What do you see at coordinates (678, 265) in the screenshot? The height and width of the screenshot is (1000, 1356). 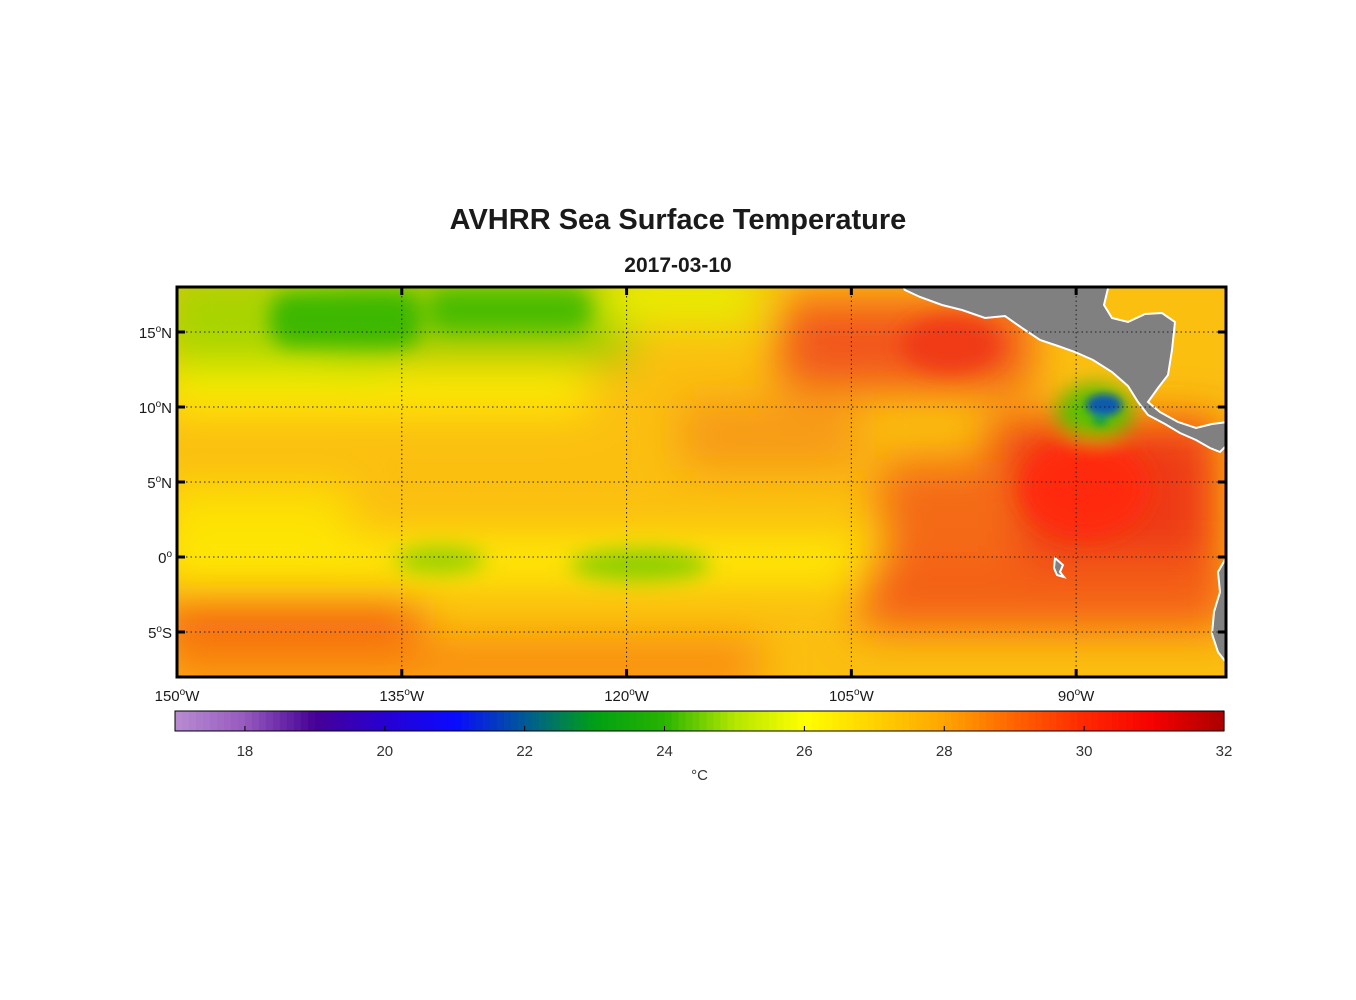 I see `chart-subtitle: 2017-03-10` at bounding box center [678, 265].